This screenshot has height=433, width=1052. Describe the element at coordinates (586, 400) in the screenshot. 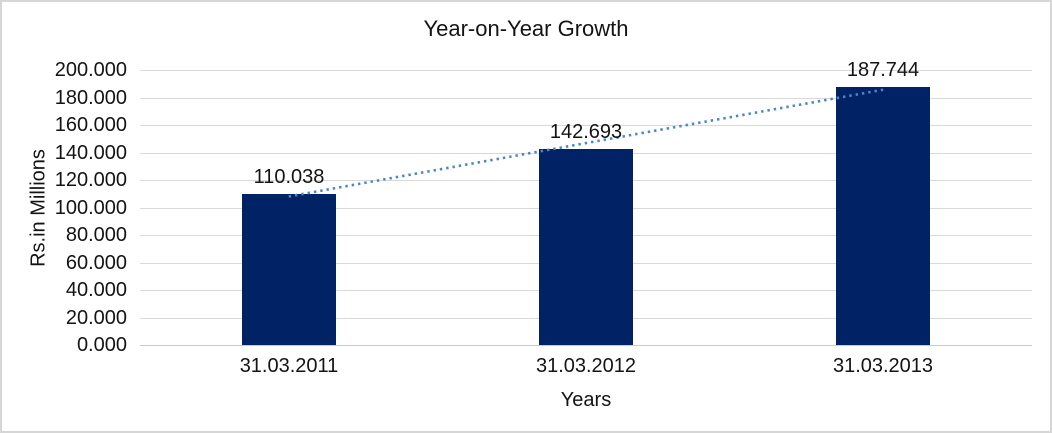

I see `x-axis-title: Years` at that location.